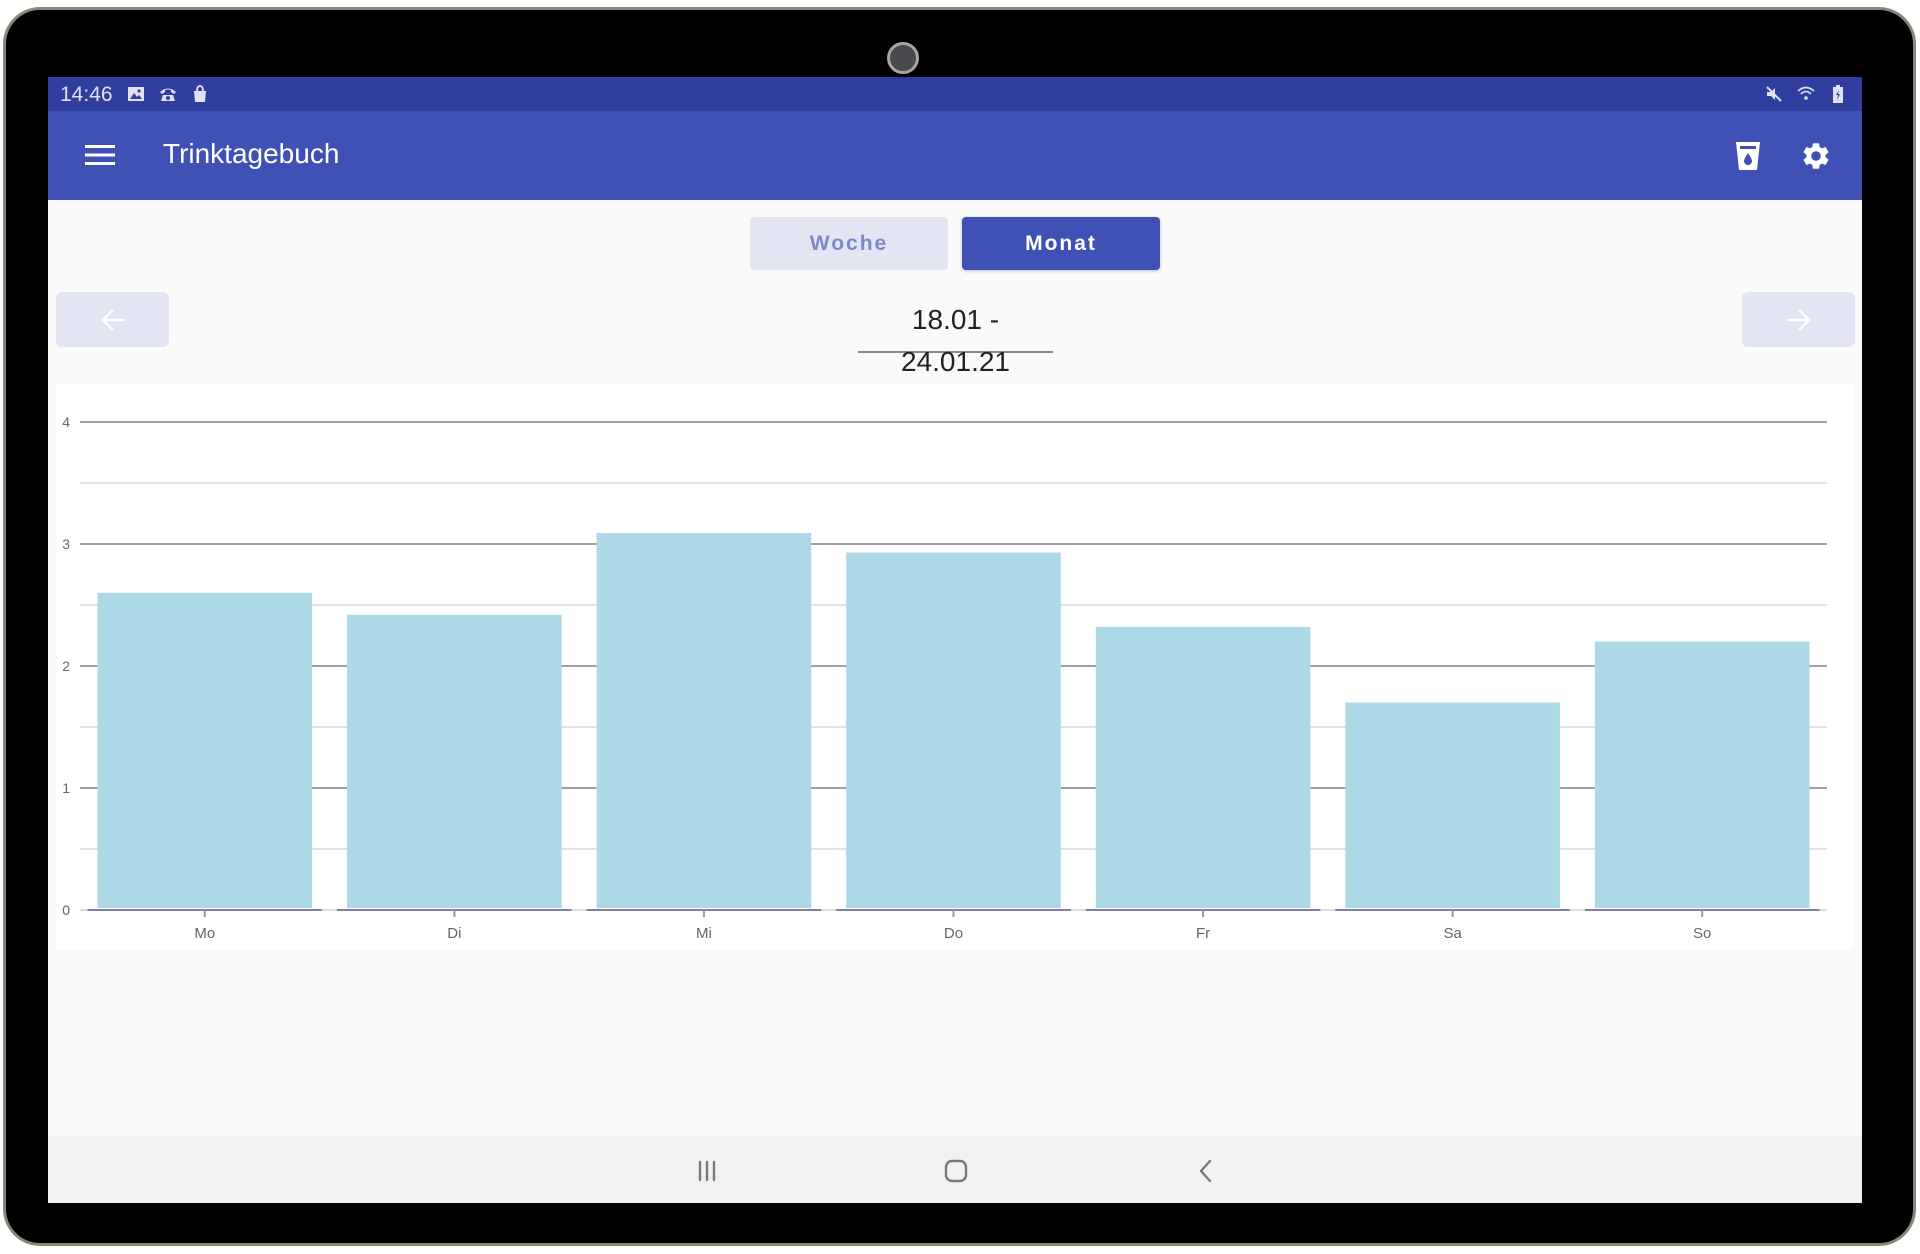 The image size is (1920, 1254). I want to click on hamburger-menu-icon, so click(100, 155).